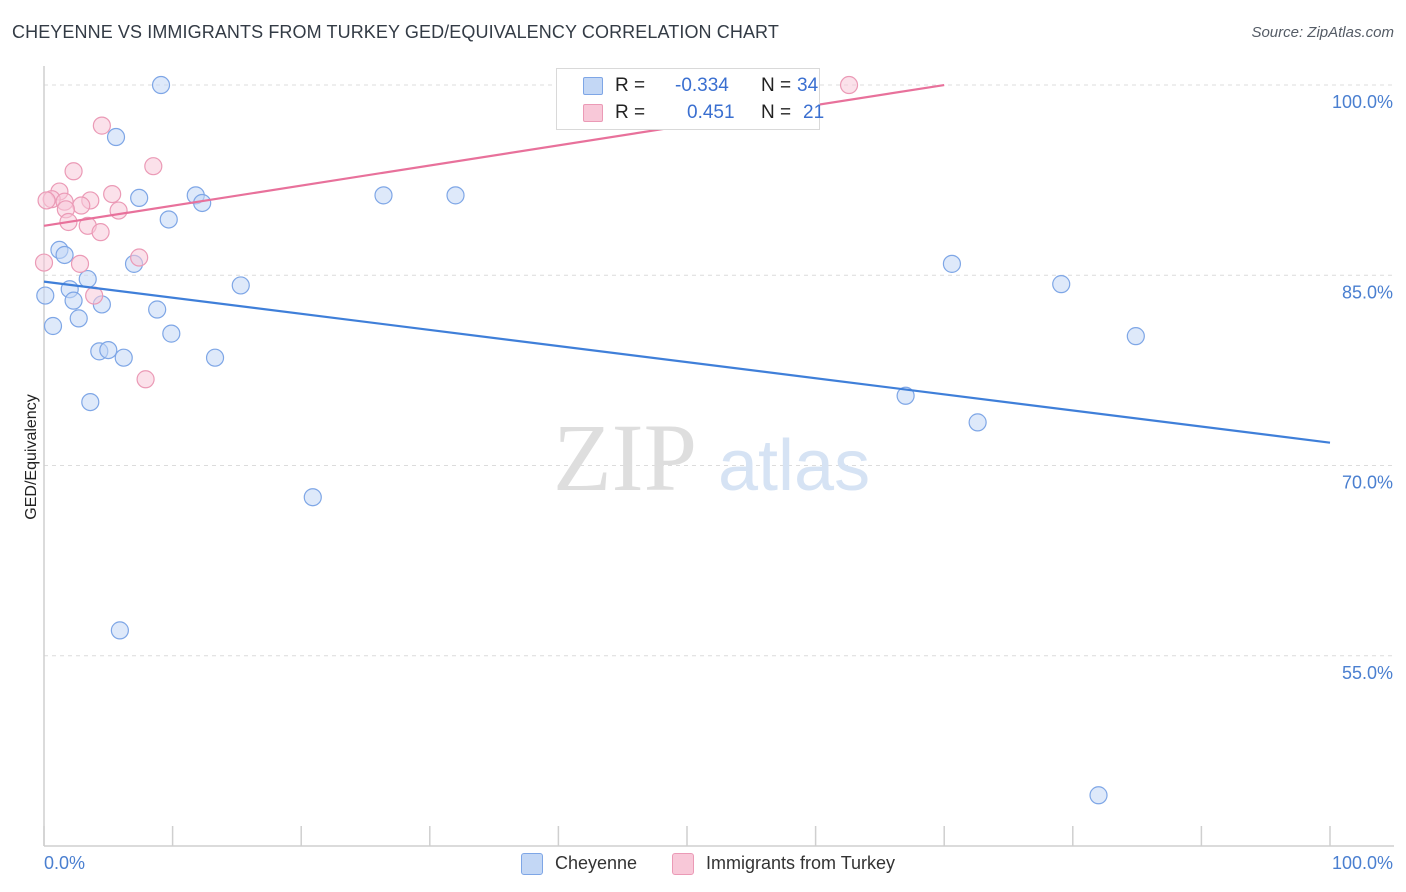  Describe the element at coordinates (1322, 32) in the screenshot. I see `source-label: Source: ZipAtlas.com` at that location.